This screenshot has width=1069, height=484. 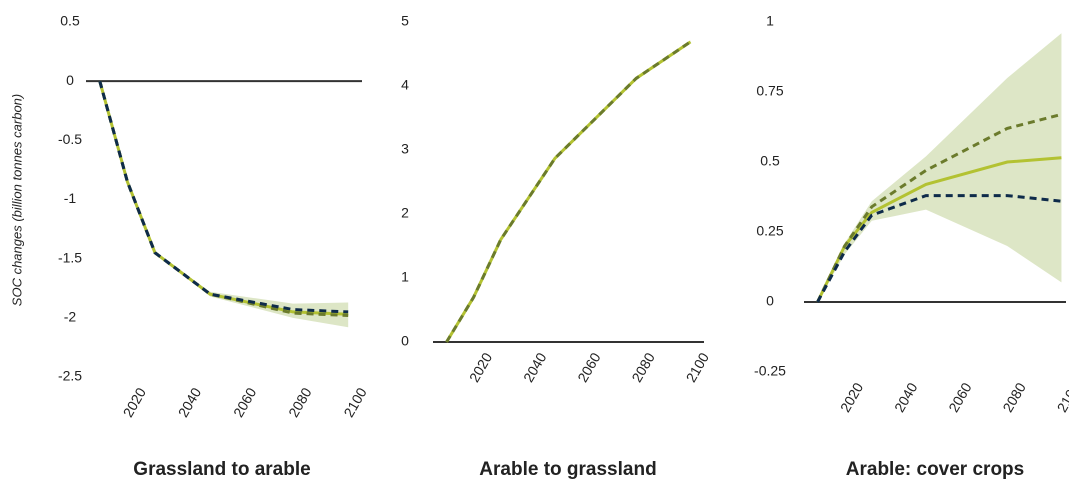 What do you see at coordinates (405, 213) in the screenshot?
I see `y-tick-label: 2` at bounding box center [405, 213].